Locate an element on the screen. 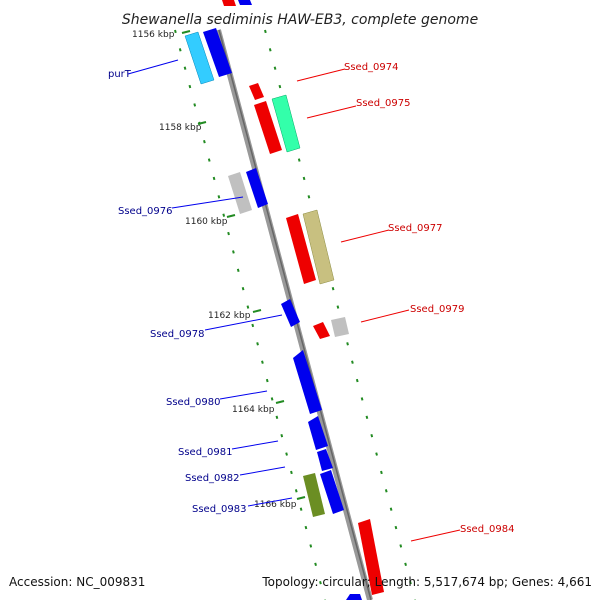  gene-label-purT: purT is located at coordinates (120, 74).